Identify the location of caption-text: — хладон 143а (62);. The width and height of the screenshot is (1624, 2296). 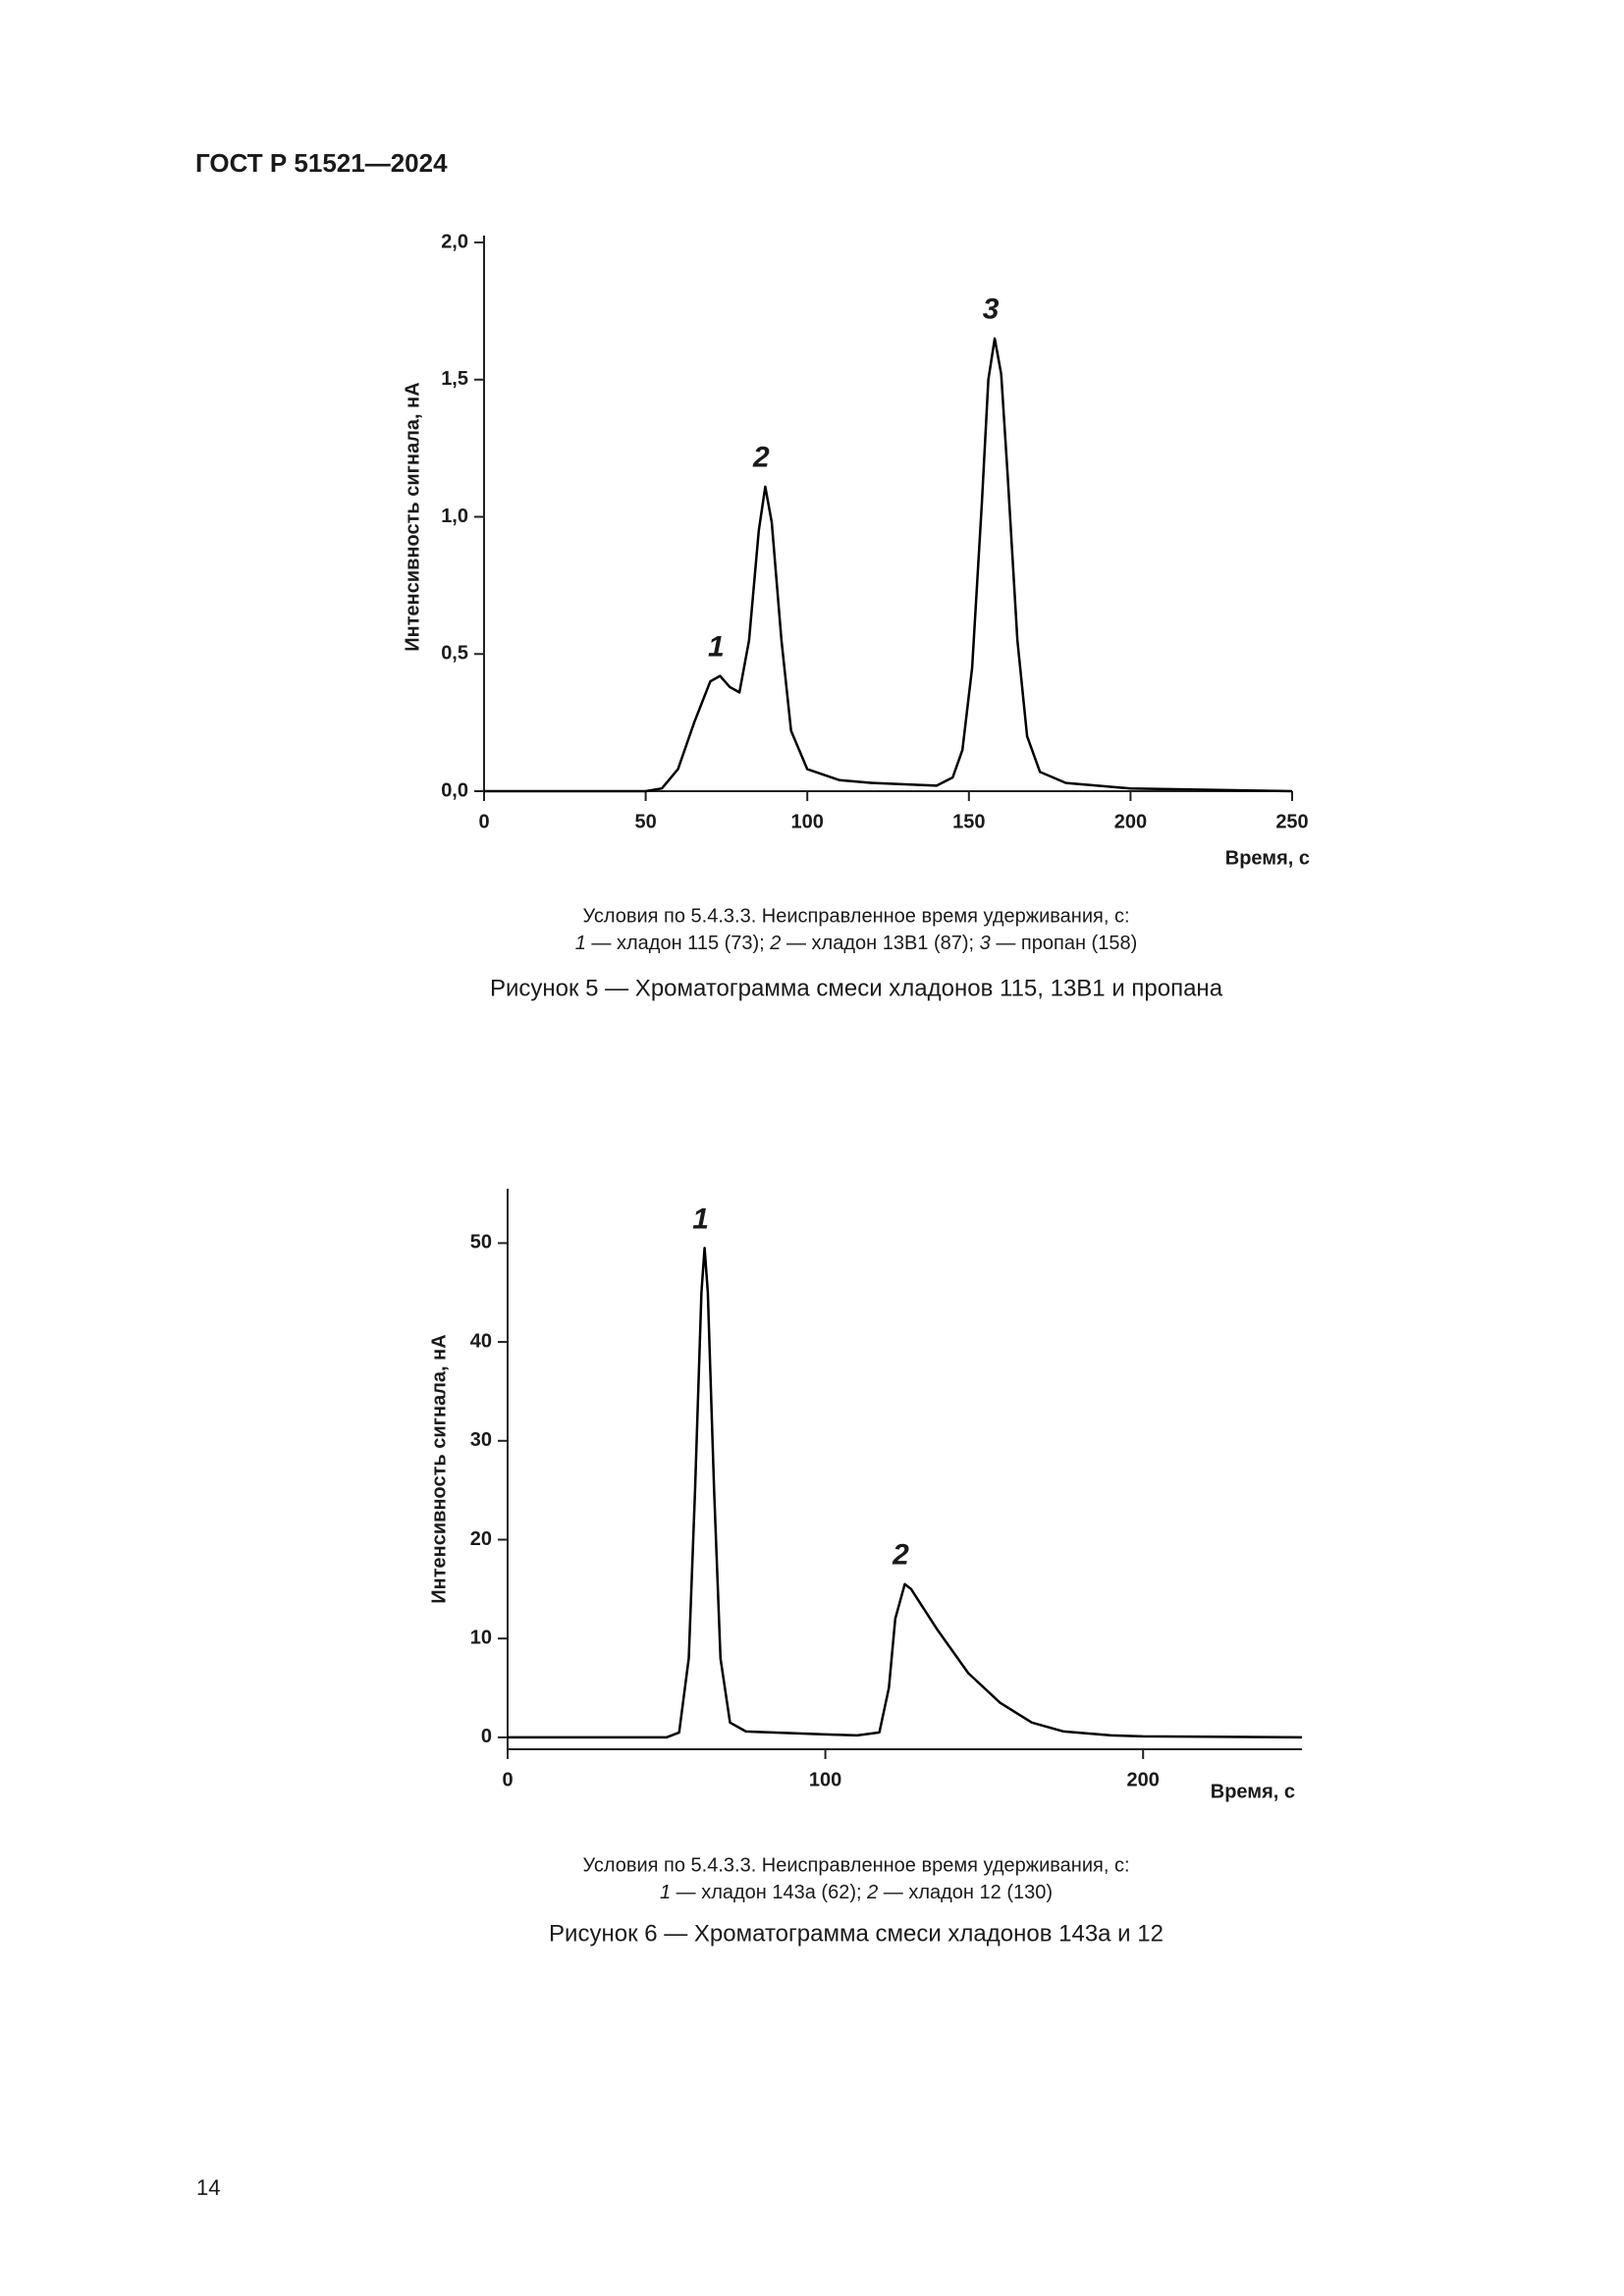
(769, 1892).